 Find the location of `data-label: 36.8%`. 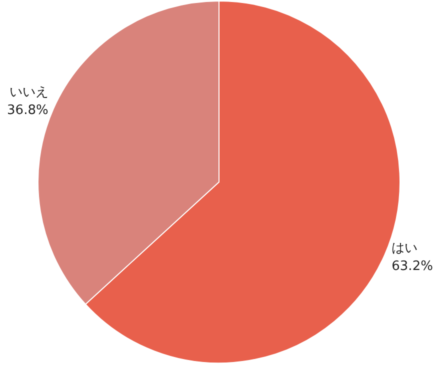

data-label: 36.8% is located at coordinates (27, 110).